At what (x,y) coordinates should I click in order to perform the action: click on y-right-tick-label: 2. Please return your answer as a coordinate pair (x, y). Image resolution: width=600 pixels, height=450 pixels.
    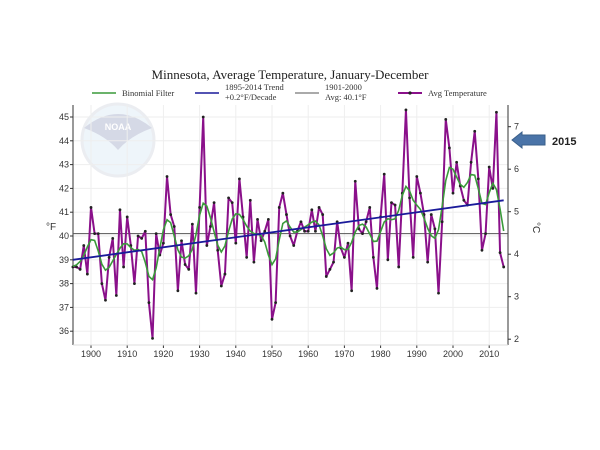
    Looking at the image, I should click on (516, 339).